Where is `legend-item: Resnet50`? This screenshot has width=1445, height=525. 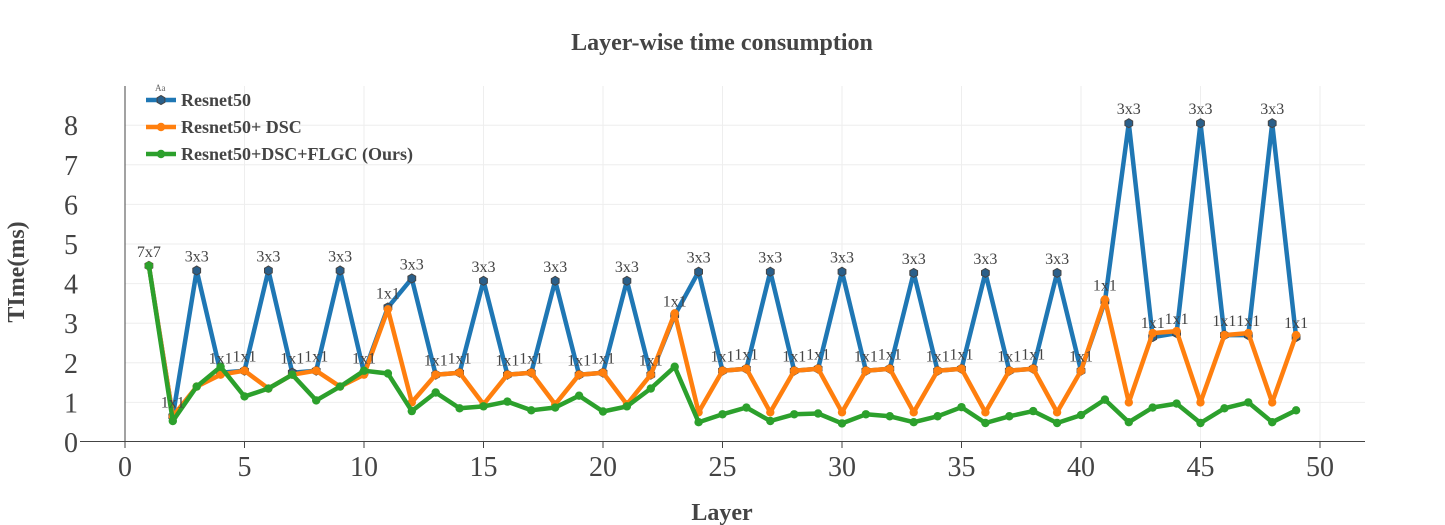
legend-item: Resnet50 is located at coordinates (198, 100).